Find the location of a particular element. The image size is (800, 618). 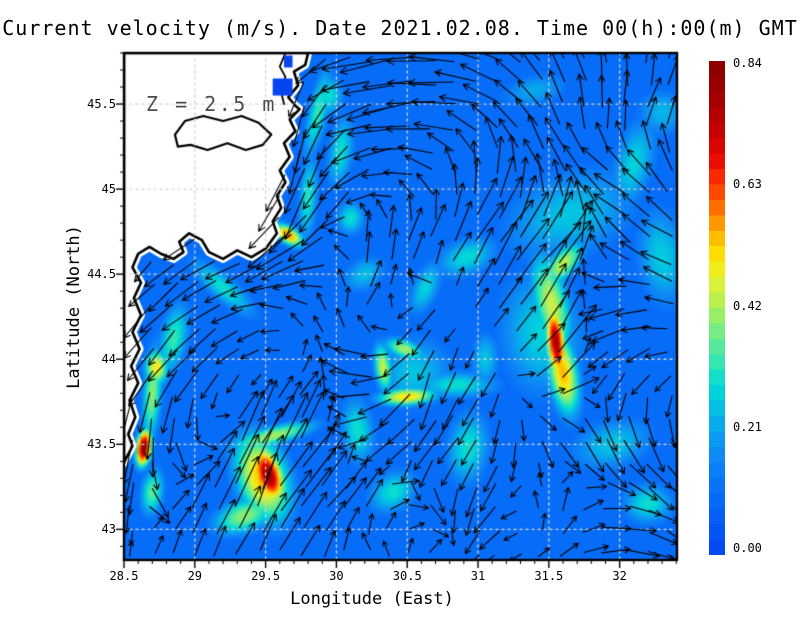

x-tick-label: 28.5 is located at coordinates (124, 576).